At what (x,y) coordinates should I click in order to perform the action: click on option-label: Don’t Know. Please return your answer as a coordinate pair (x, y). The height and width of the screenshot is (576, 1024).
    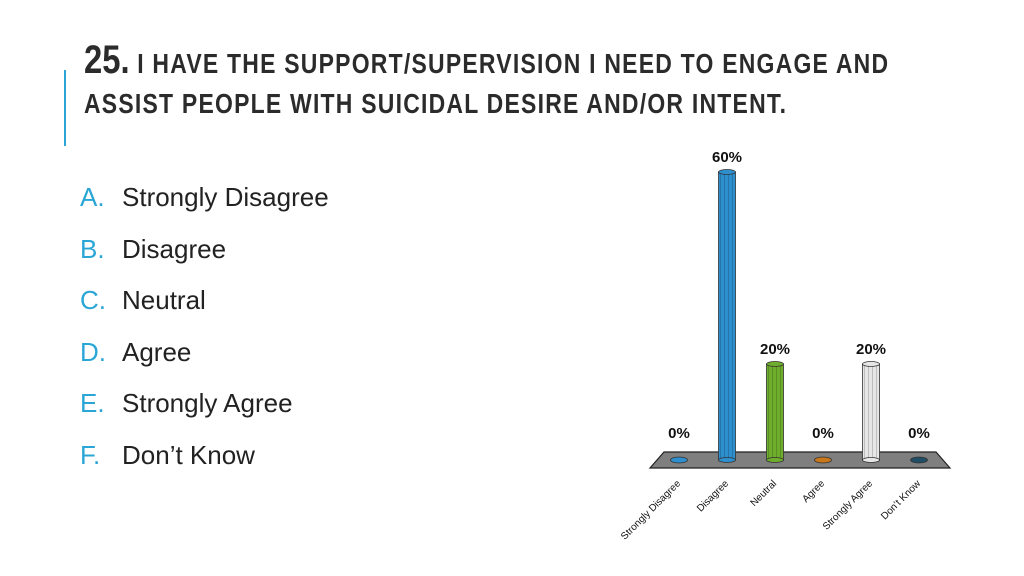
    Looking at the image, I should click on (188, 454).